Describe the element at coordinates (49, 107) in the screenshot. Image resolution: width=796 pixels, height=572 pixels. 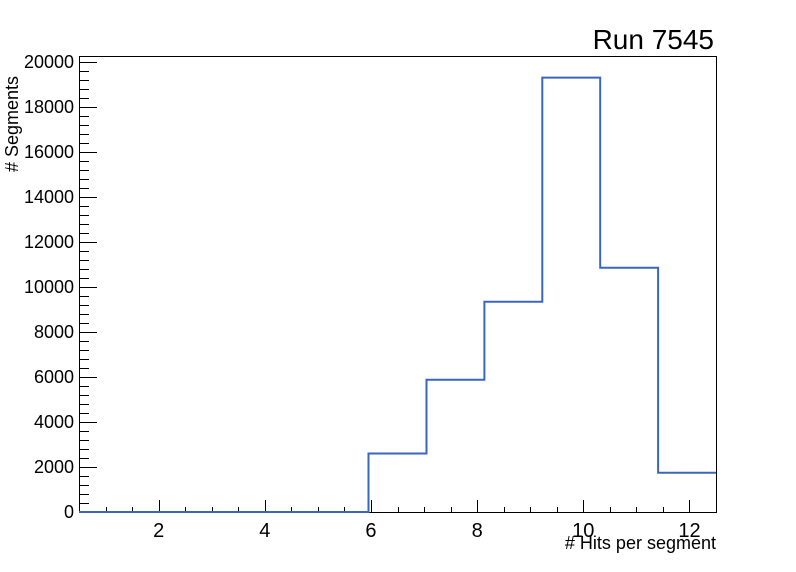
I see `y-tick-label: 18000` at that location.